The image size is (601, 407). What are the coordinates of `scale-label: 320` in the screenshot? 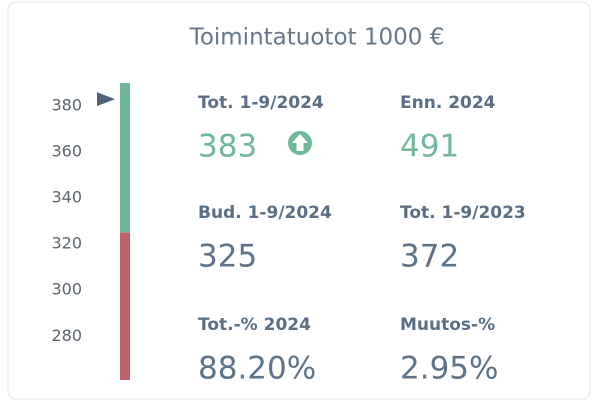 It's located at (66, 243).